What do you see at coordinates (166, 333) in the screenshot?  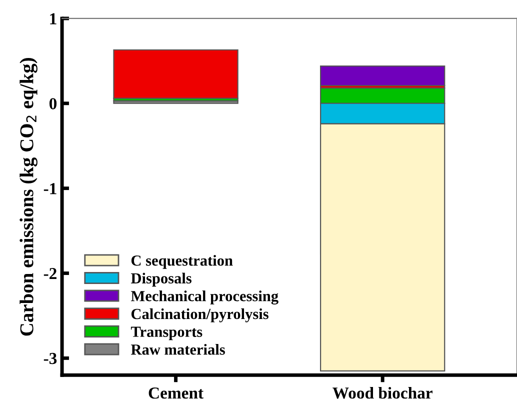 I see `legend-label: Transports` at bounding box center [166, 333].